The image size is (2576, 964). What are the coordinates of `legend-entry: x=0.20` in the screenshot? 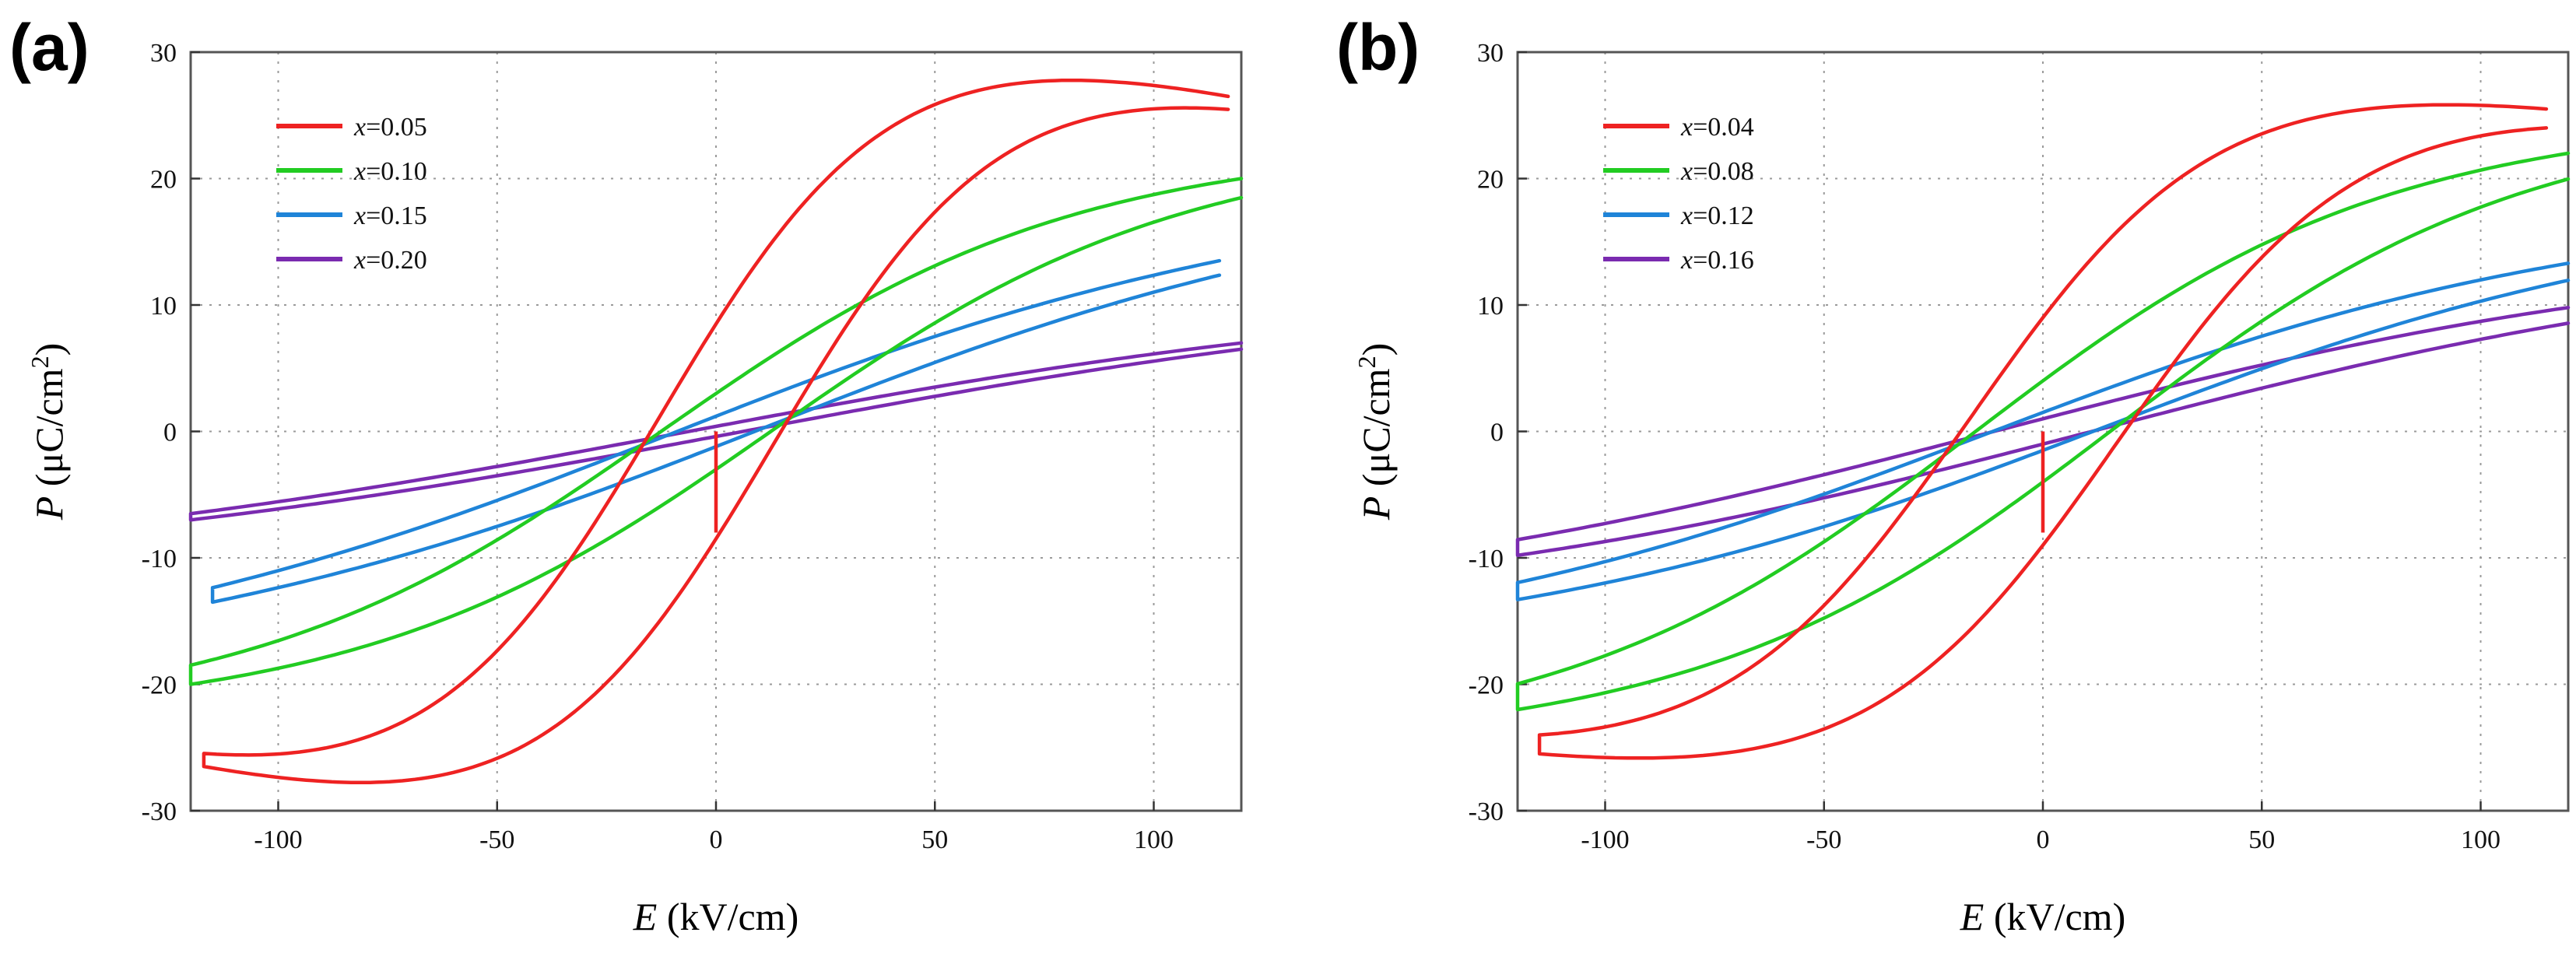 It's located at (390, 260).